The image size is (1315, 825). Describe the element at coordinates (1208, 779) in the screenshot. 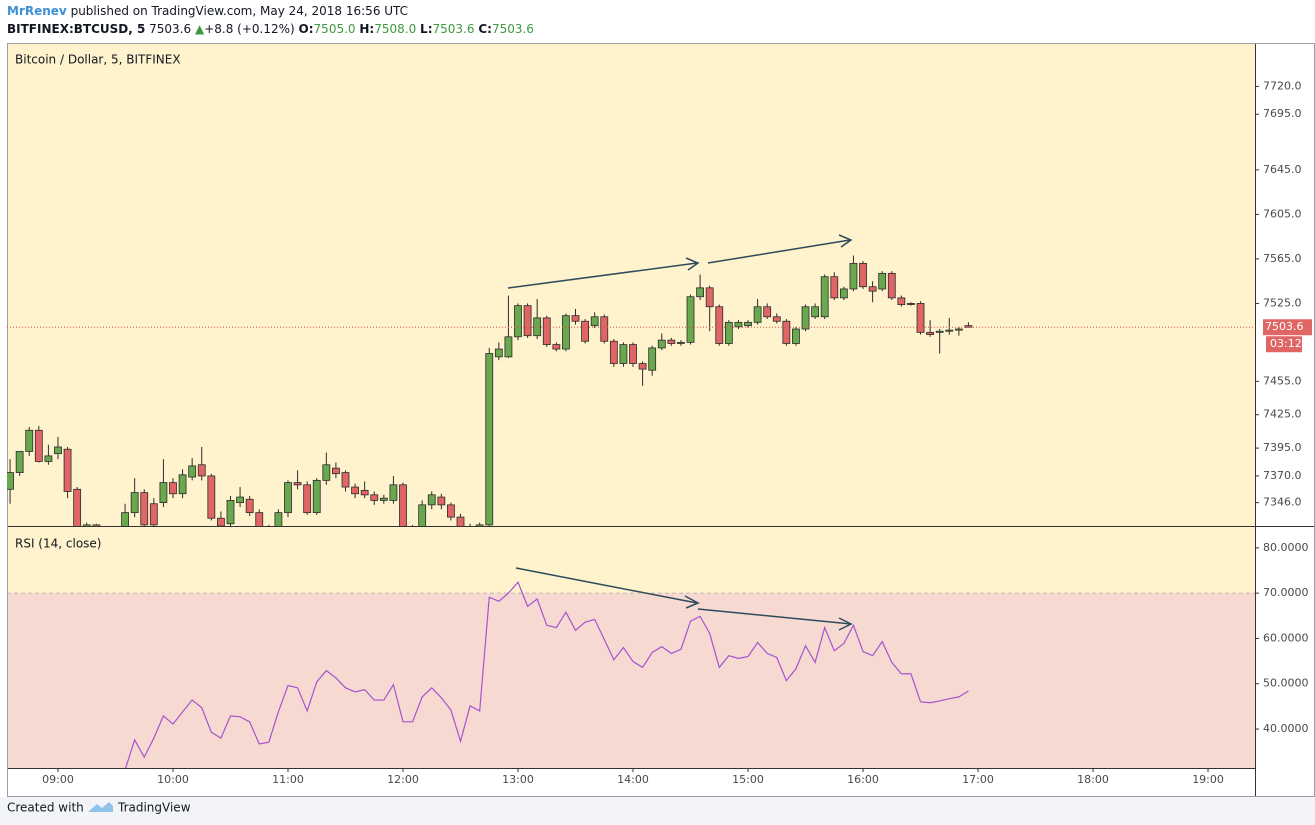

I see `x-tick-label: 19:00` at that location.